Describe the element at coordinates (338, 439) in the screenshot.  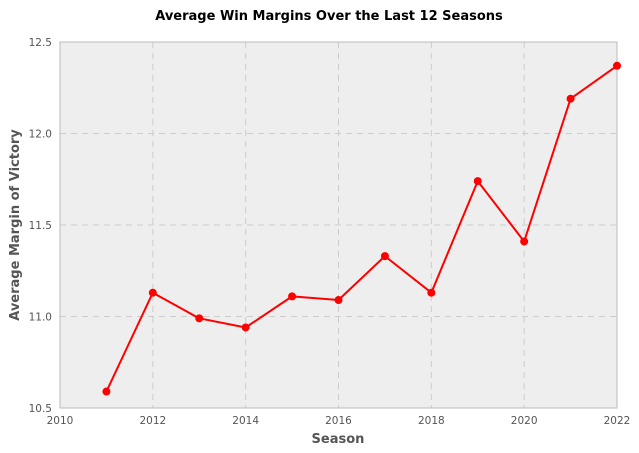
I see `x-axis-label: Season` at that location.